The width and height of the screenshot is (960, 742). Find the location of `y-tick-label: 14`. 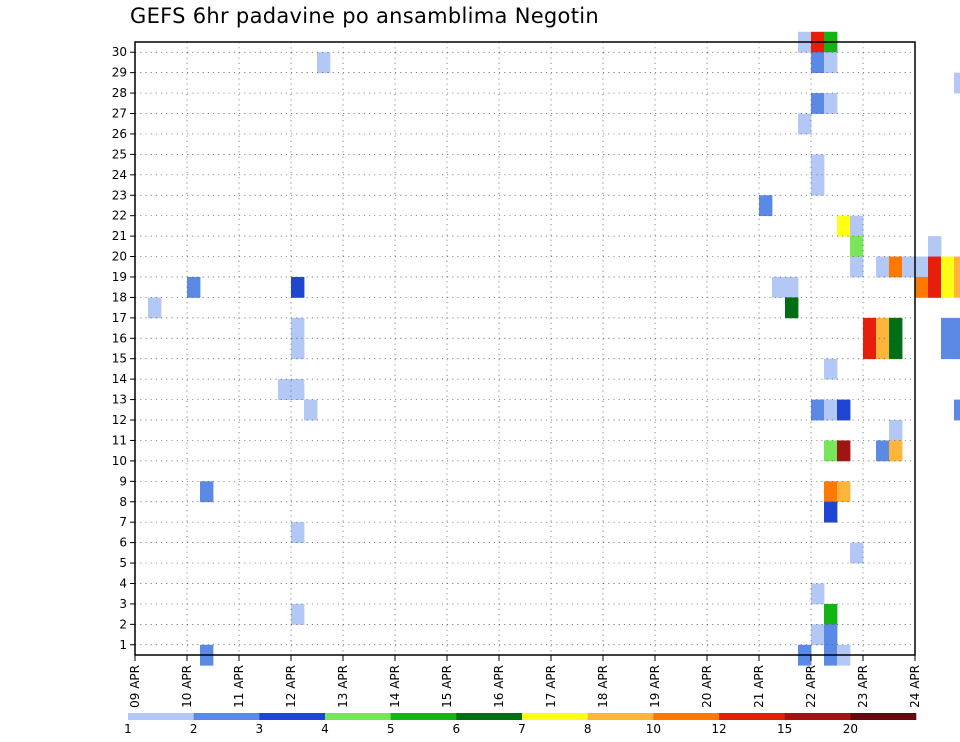

y-tick-label: 14 is located at coordinates (119, 379).